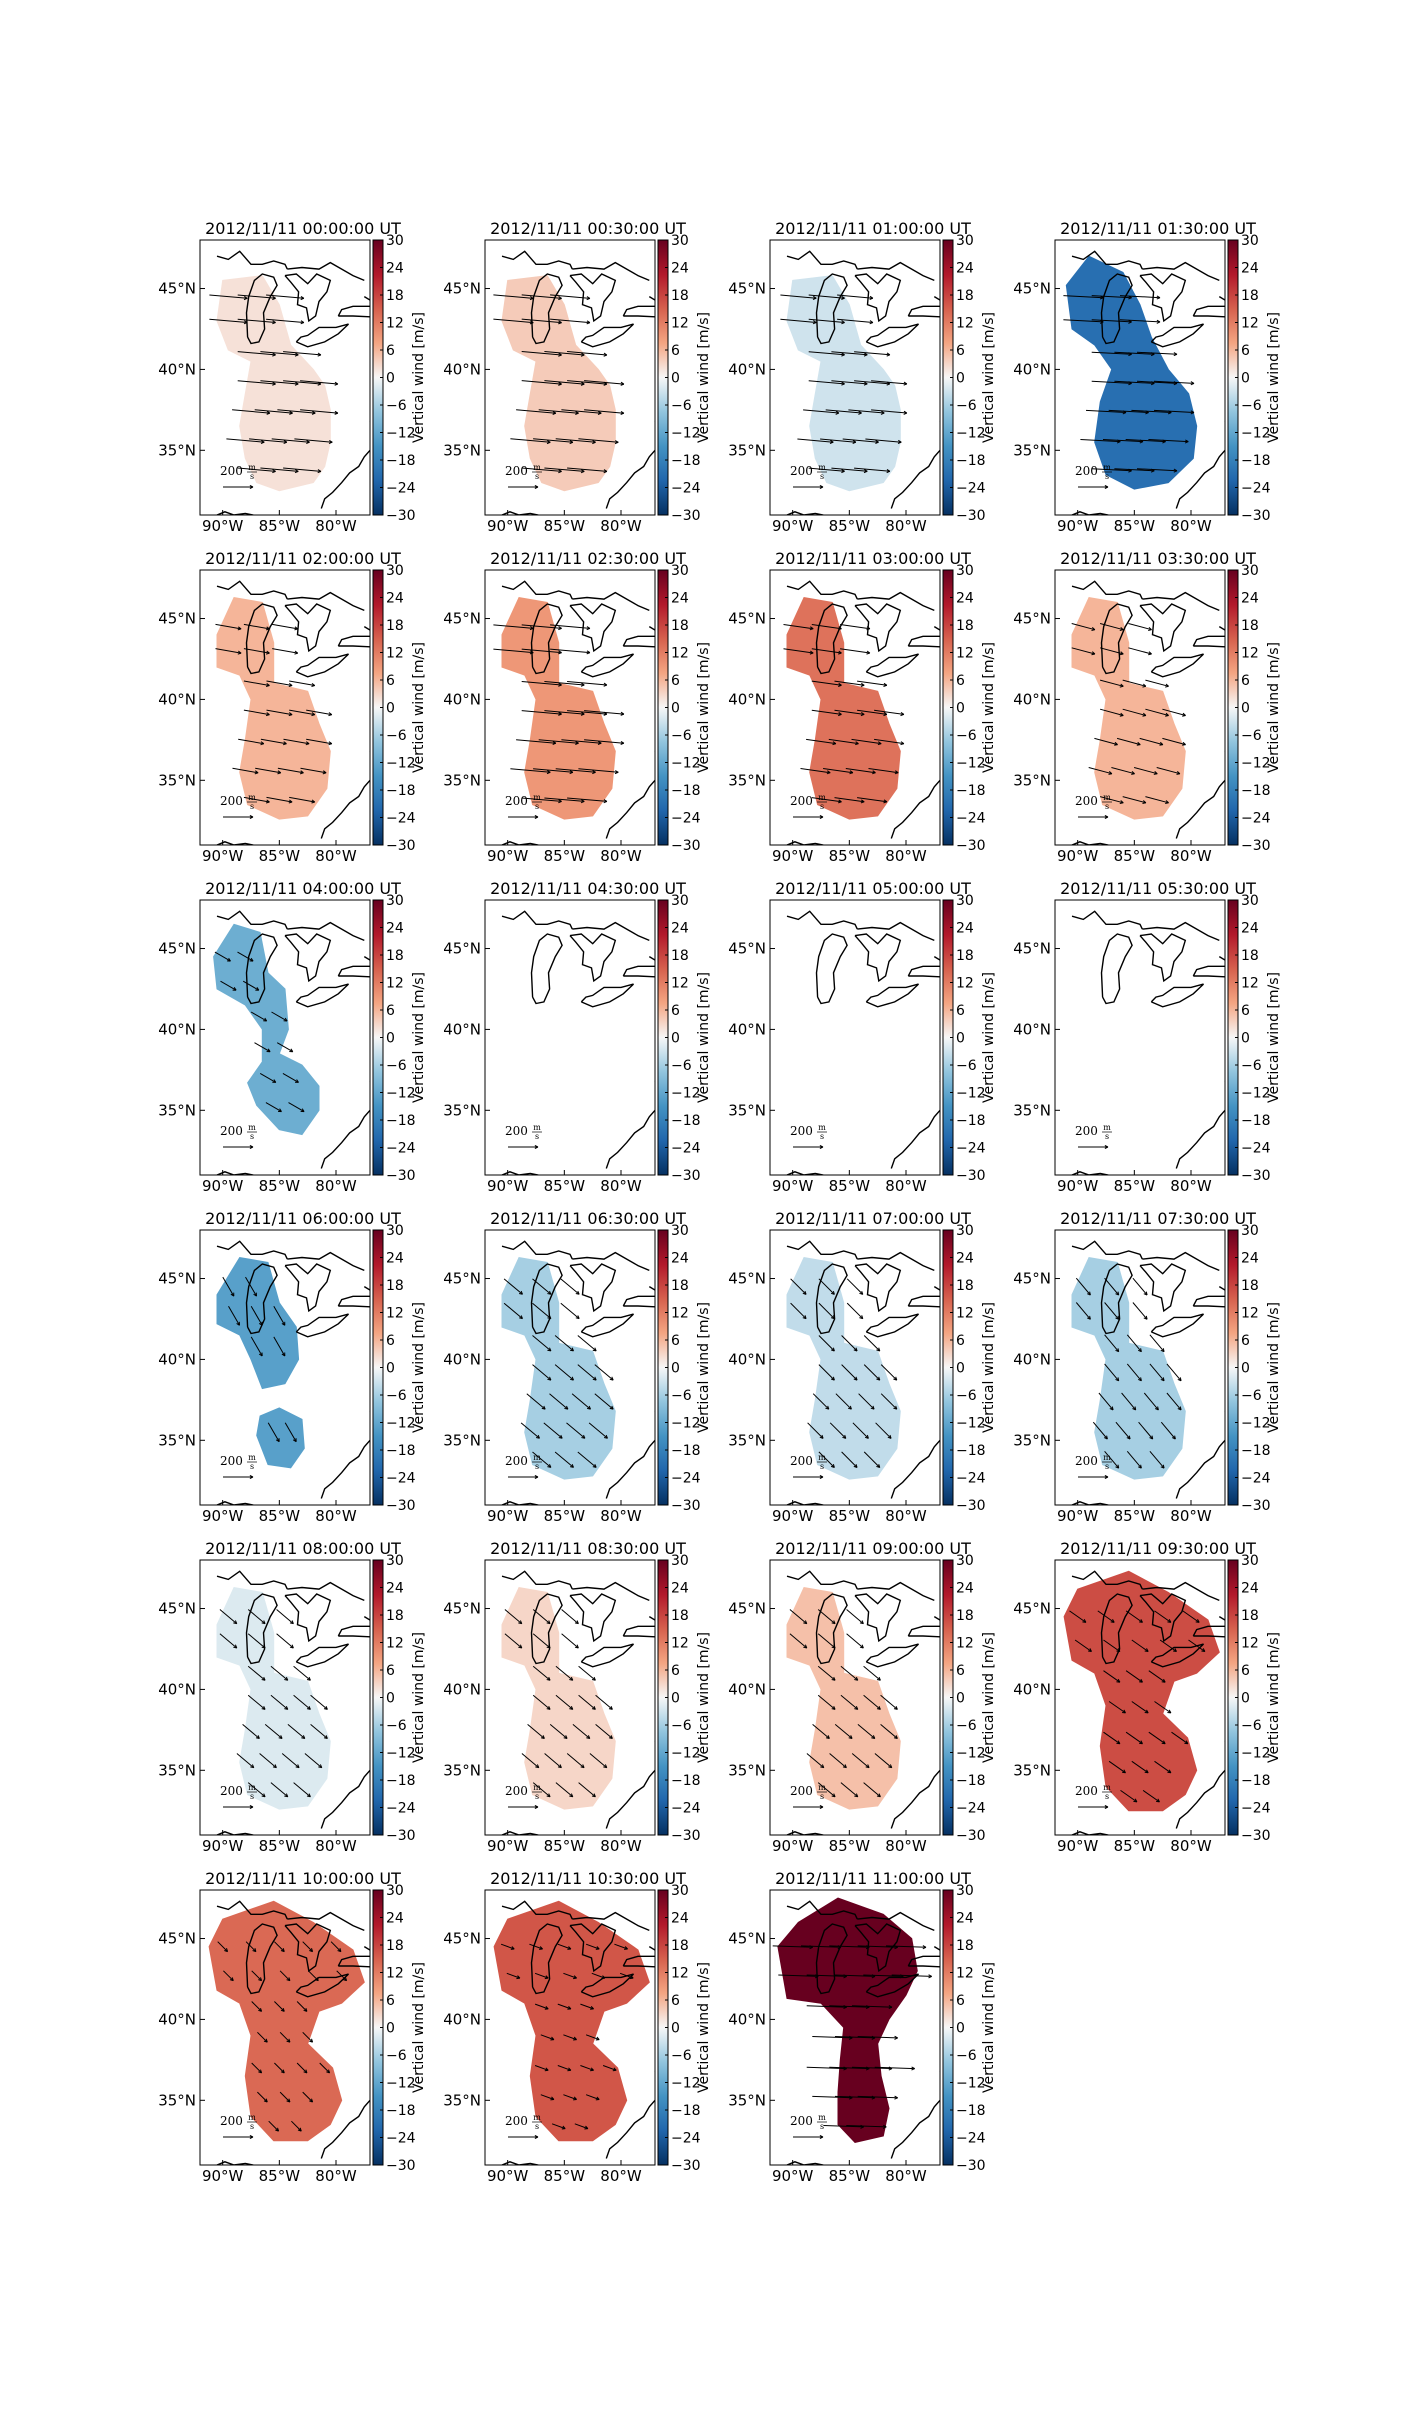  Describe the element at coordinates (390, 1341) in the screenshot. I see `colorbar-tick-label: 6` at that location.